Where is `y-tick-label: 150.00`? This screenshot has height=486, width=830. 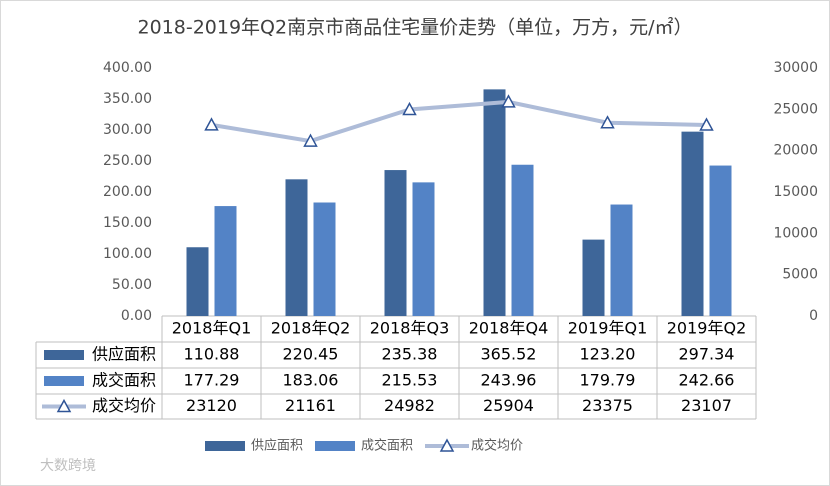
y-tick-label: 150.00 is located at coordinates (127, 223).